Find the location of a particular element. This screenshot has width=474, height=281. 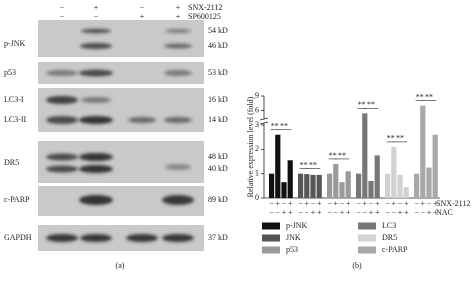

legend-label: DR5 is located at coordinates (389, 237).